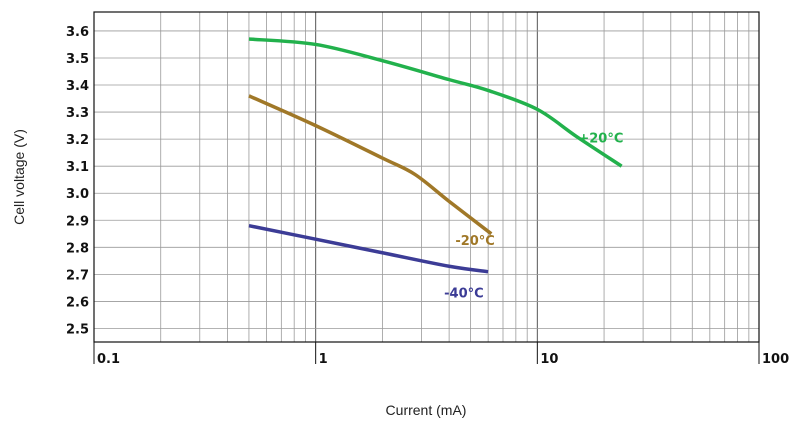 This screenshot has width=806, height=423. Describe the element at coordinates (77, 275) in the screenshot. I see `y-tick-label: 2.7` at that location.